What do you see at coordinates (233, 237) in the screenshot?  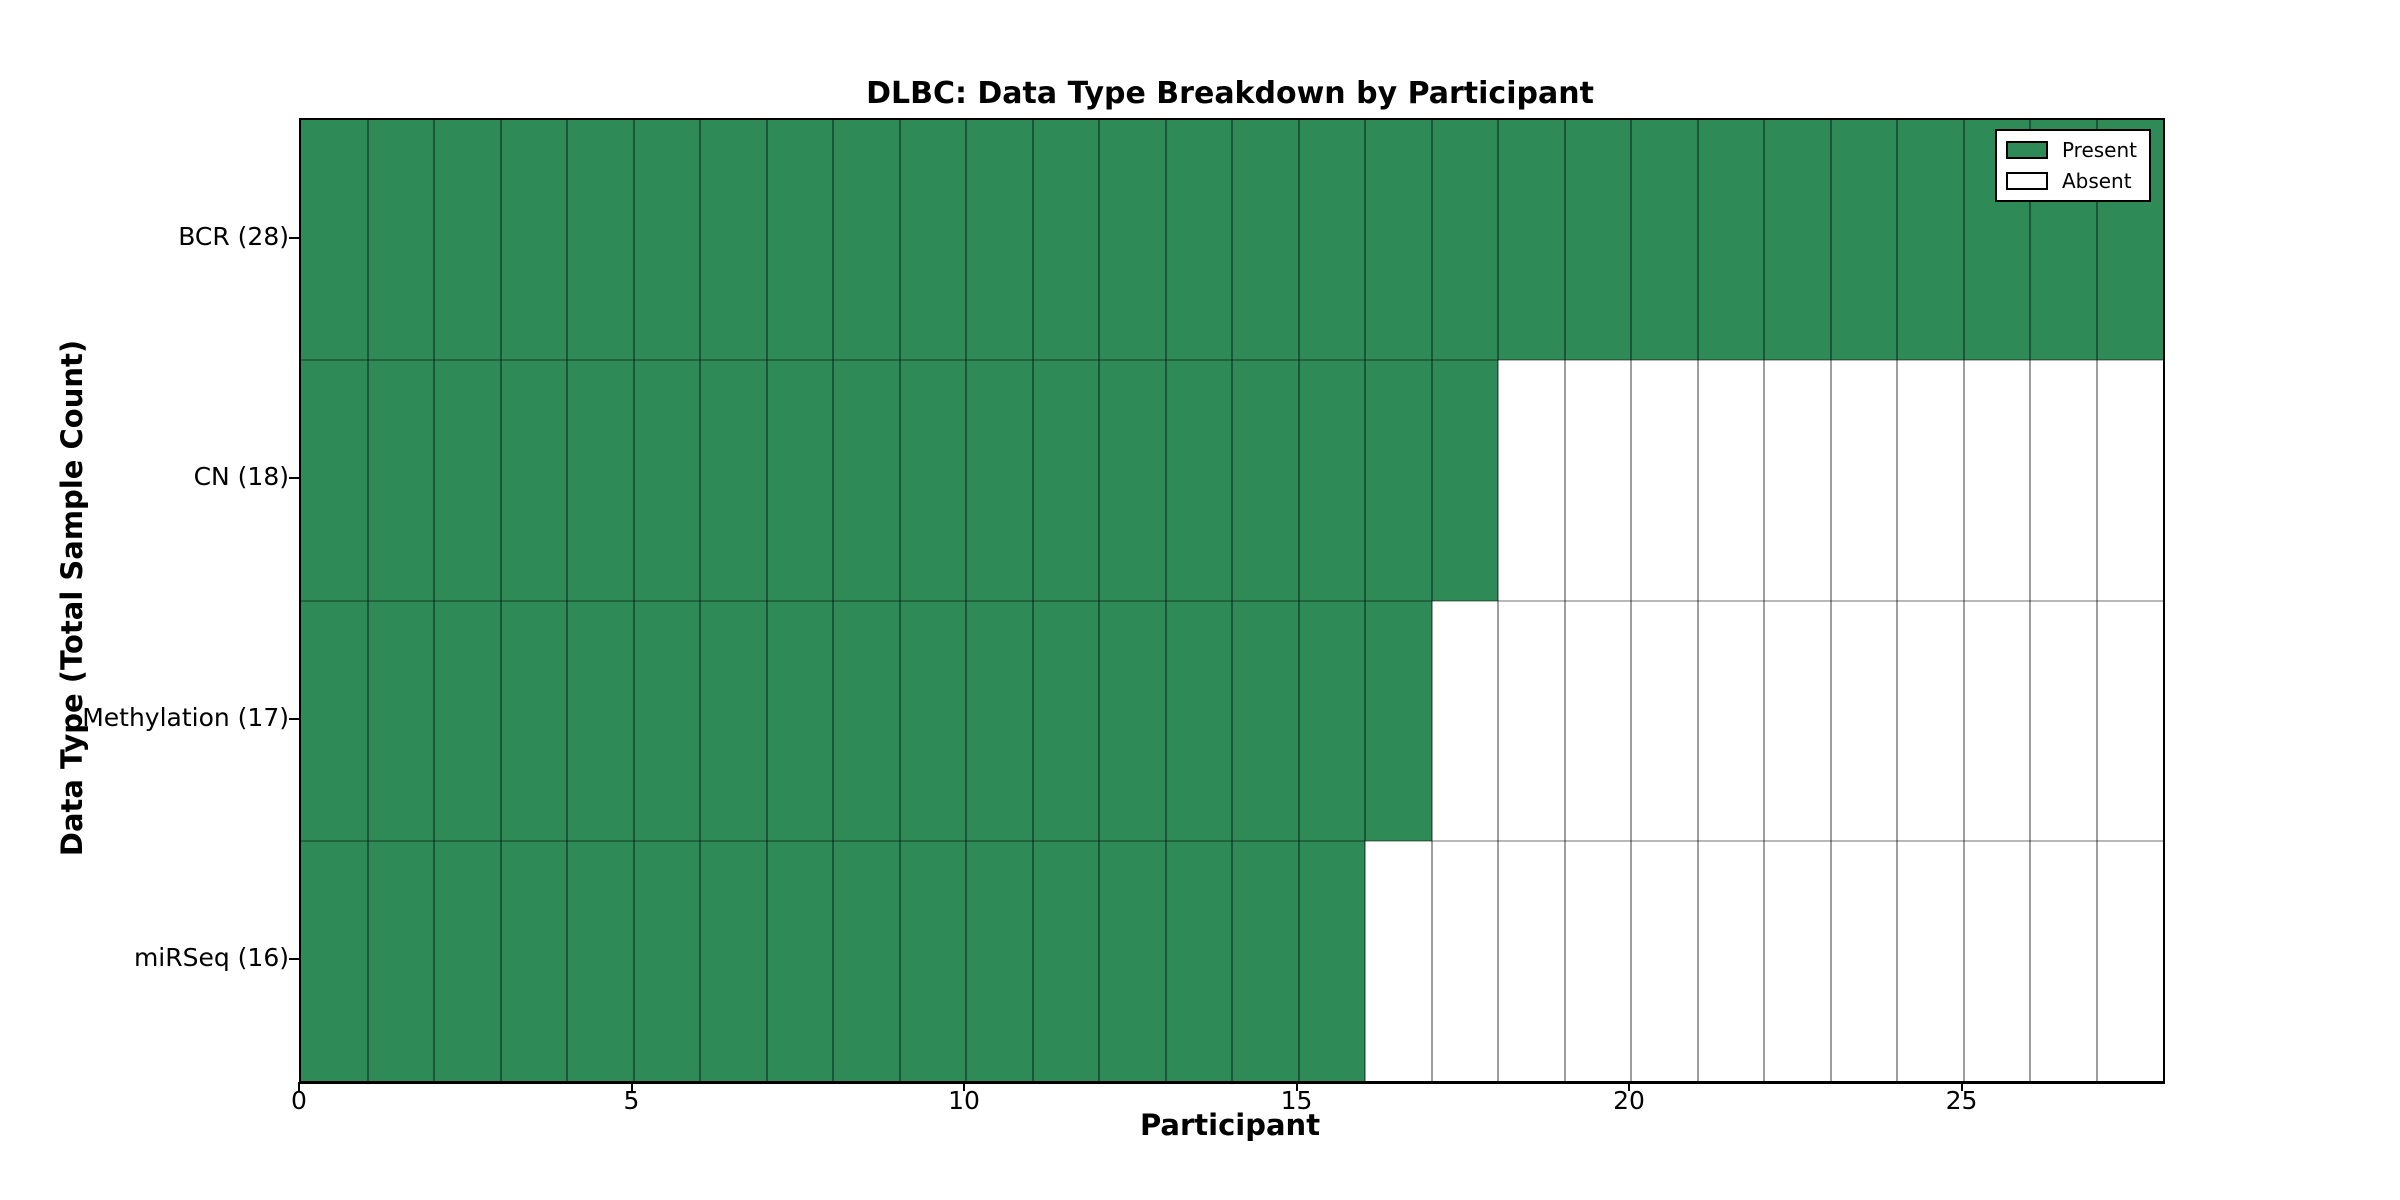 I see `y-tick-label-bcr: BCR (28)` at bounding box center [233, 237].